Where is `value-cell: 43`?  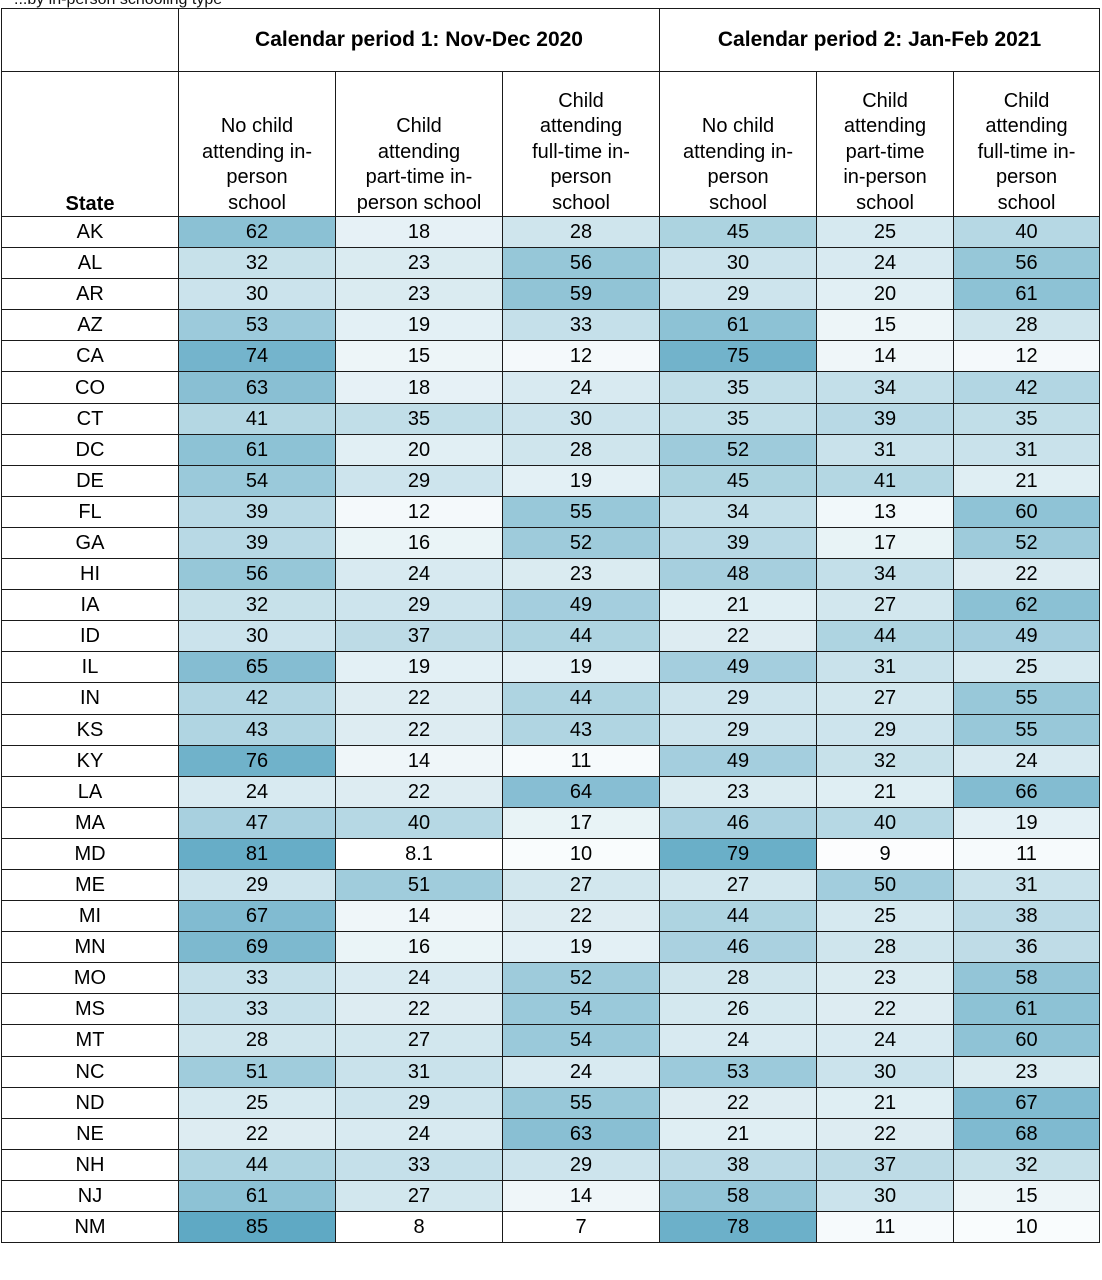 value-cell: 43 is located at coordinates (257, 729).